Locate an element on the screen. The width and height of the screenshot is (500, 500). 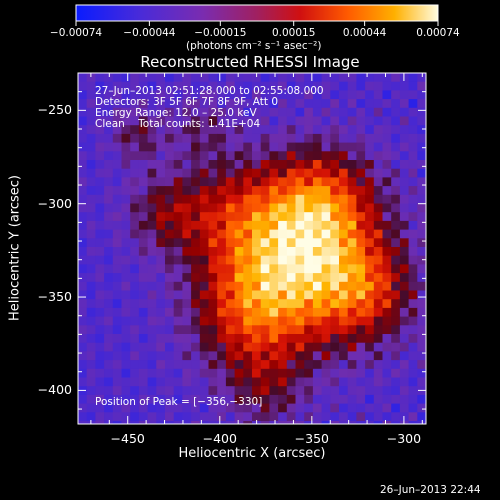
annotation-clean-counts: Clean Total counts: 1.41E+04 is located at coordinates (178, 124).